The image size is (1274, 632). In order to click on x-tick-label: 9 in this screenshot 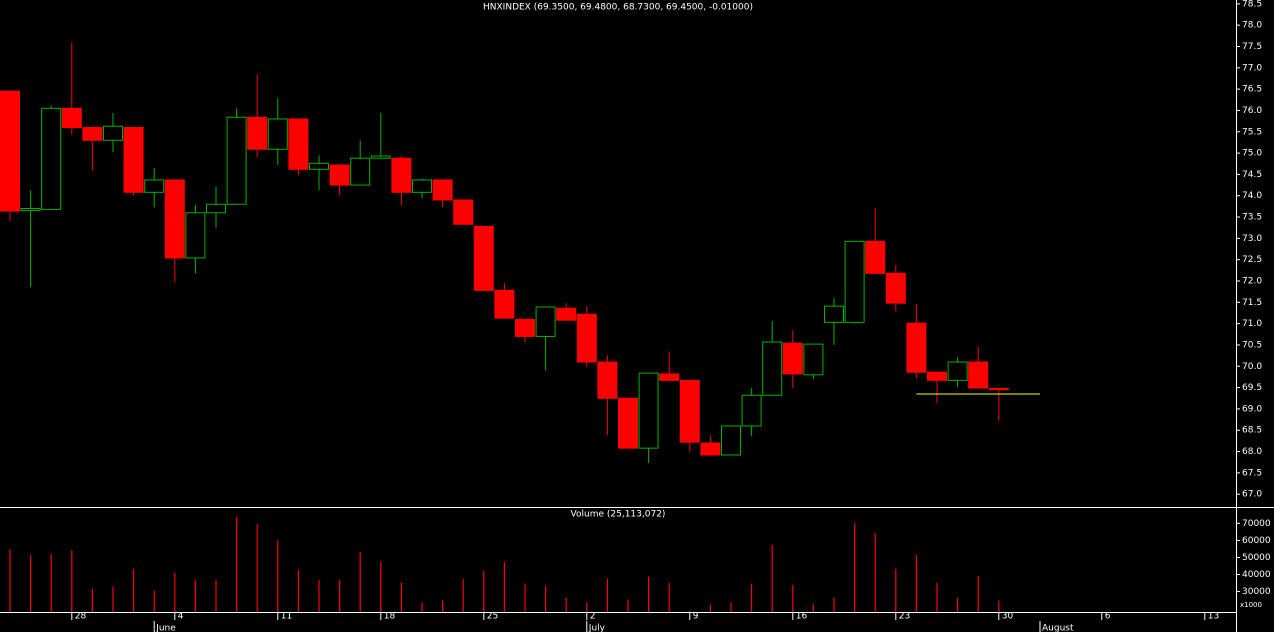, I will do `click(696, 617)`.